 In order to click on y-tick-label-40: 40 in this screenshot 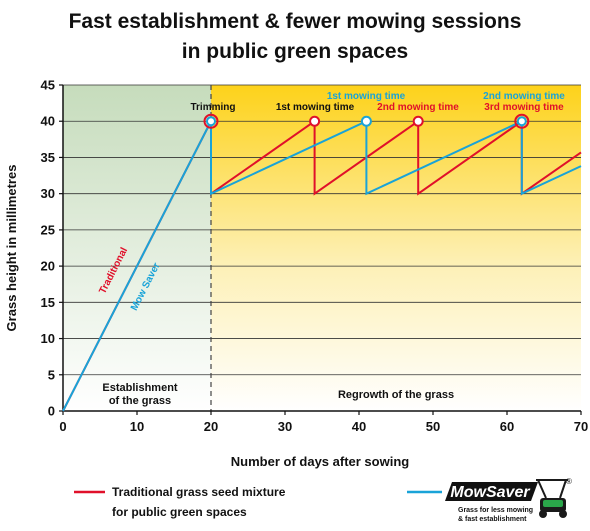, I will do `click(48, 121)`.